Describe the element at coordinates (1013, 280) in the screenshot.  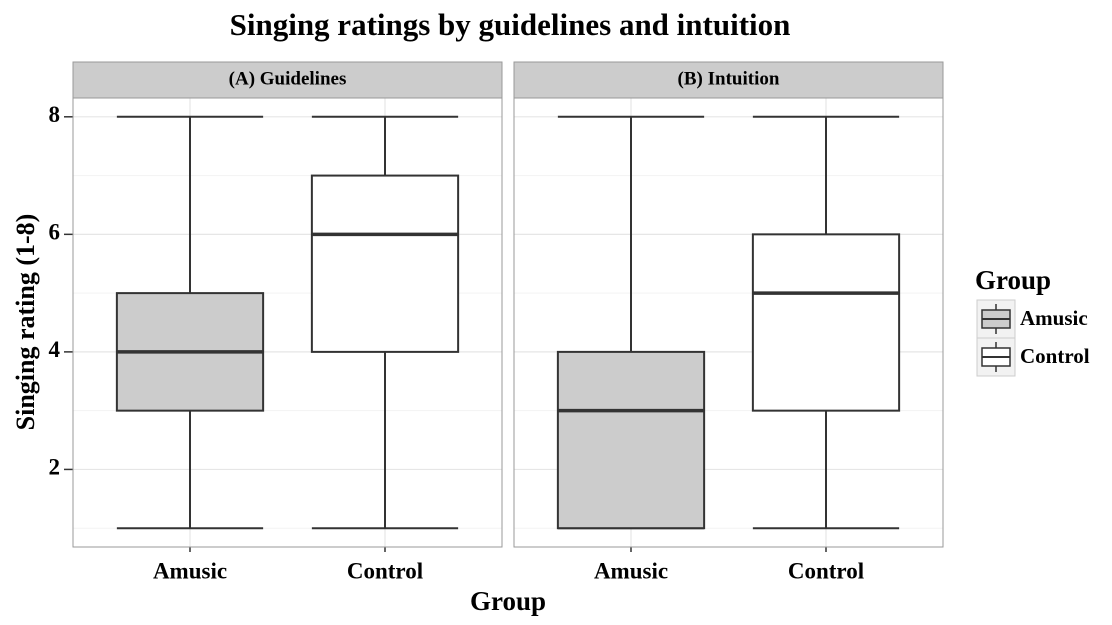
I see `legend-title: Group` at that location.